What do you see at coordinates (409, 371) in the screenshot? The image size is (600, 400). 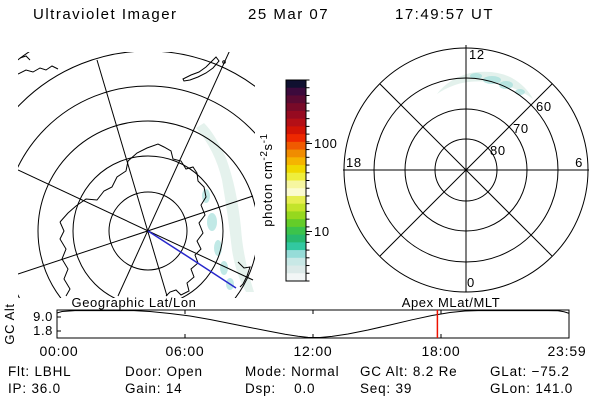 I see `status-gcalt: GC Alt: 8.2 Re` at bounding box center [409, 371].